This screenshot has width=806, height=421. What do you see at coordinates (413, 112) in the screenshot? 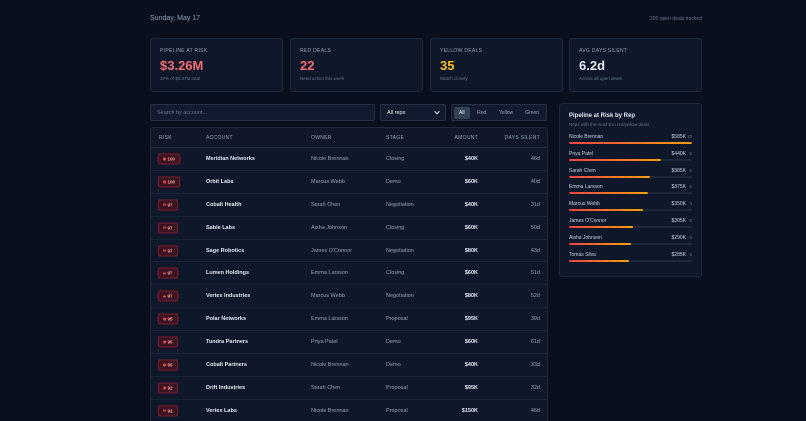
I see `rep-filter-select: All reps` at bounding box center [413, 112].